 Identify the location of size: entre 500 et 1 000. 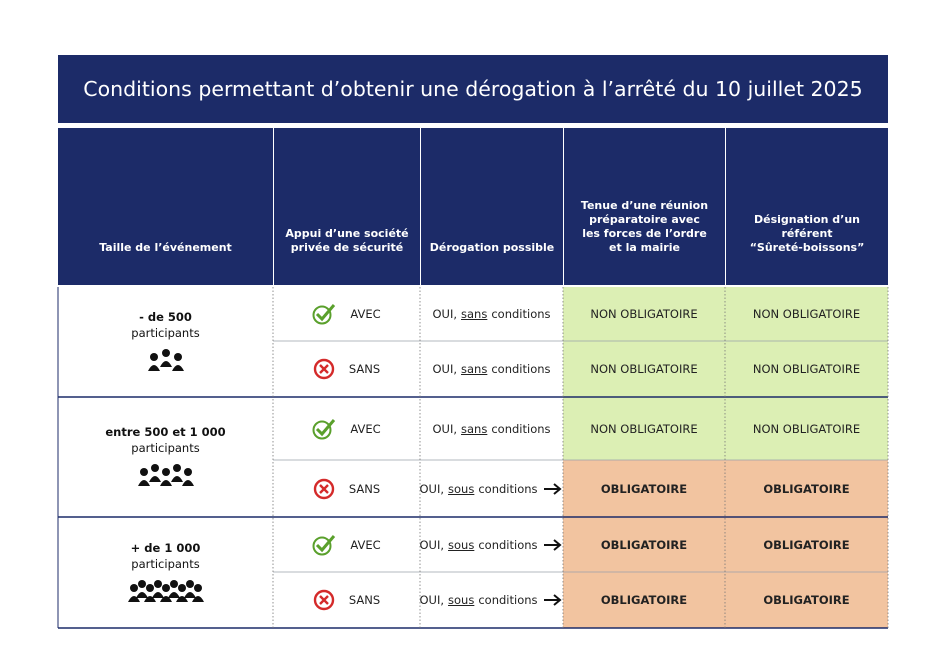
(165, 432).